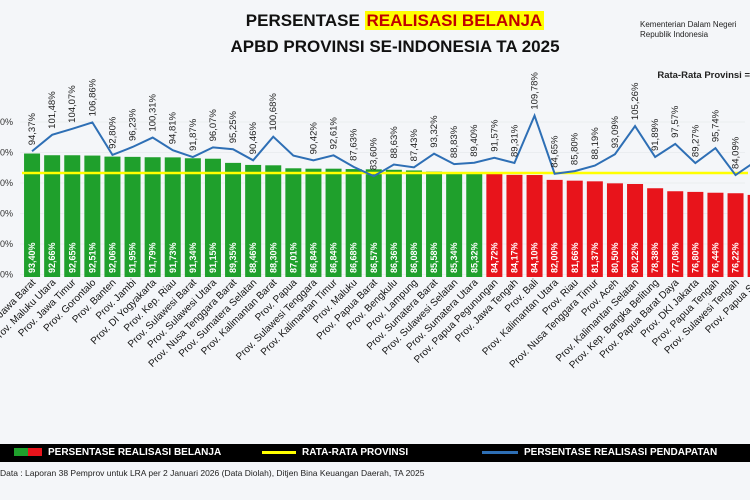  Describe the element at coordinates (112, 132) in the screenshot. I see `revenue-value-label-4: 92,80%` at that location.